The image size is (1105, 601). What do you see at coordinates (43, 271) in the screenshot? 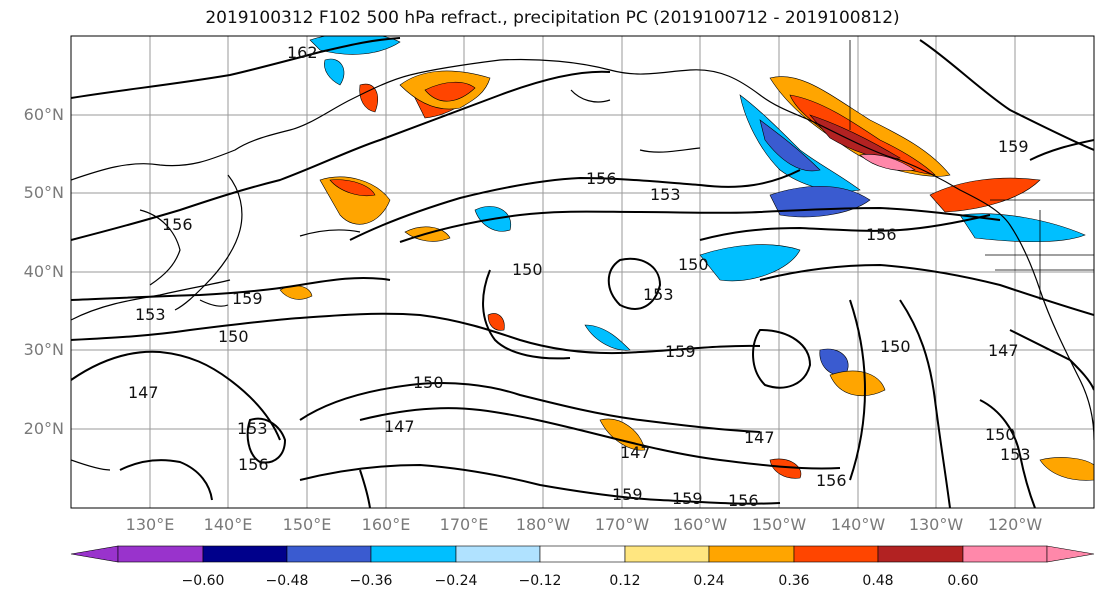
I see `lat-label: 40°N` at bounding box center [43, 271].